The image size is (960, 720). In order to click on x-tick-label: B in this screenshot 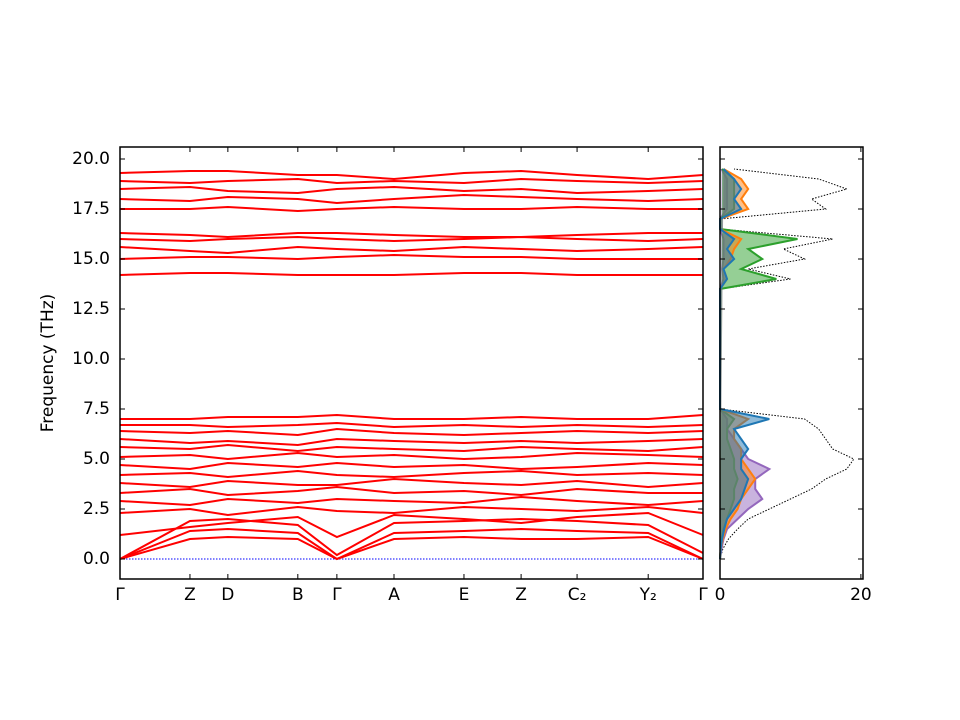, I will do `click(298, 595)`.